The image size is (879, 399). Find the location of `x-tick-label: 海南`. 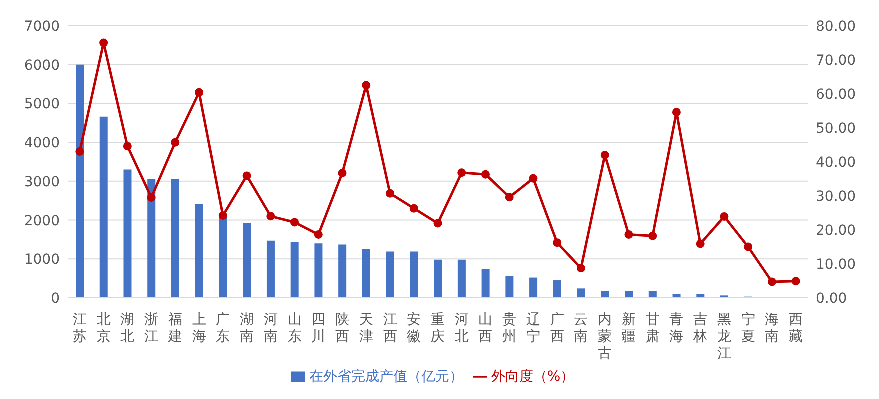

x-tick-label: 海南 is located at coordinates (772, 328).